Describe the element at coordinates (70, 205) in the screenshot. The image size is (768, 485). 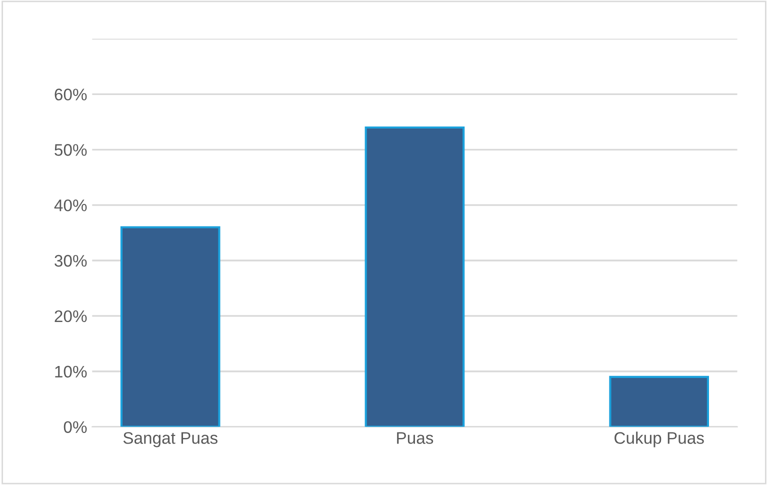
I see `y-tick-label: 40%` at that location.